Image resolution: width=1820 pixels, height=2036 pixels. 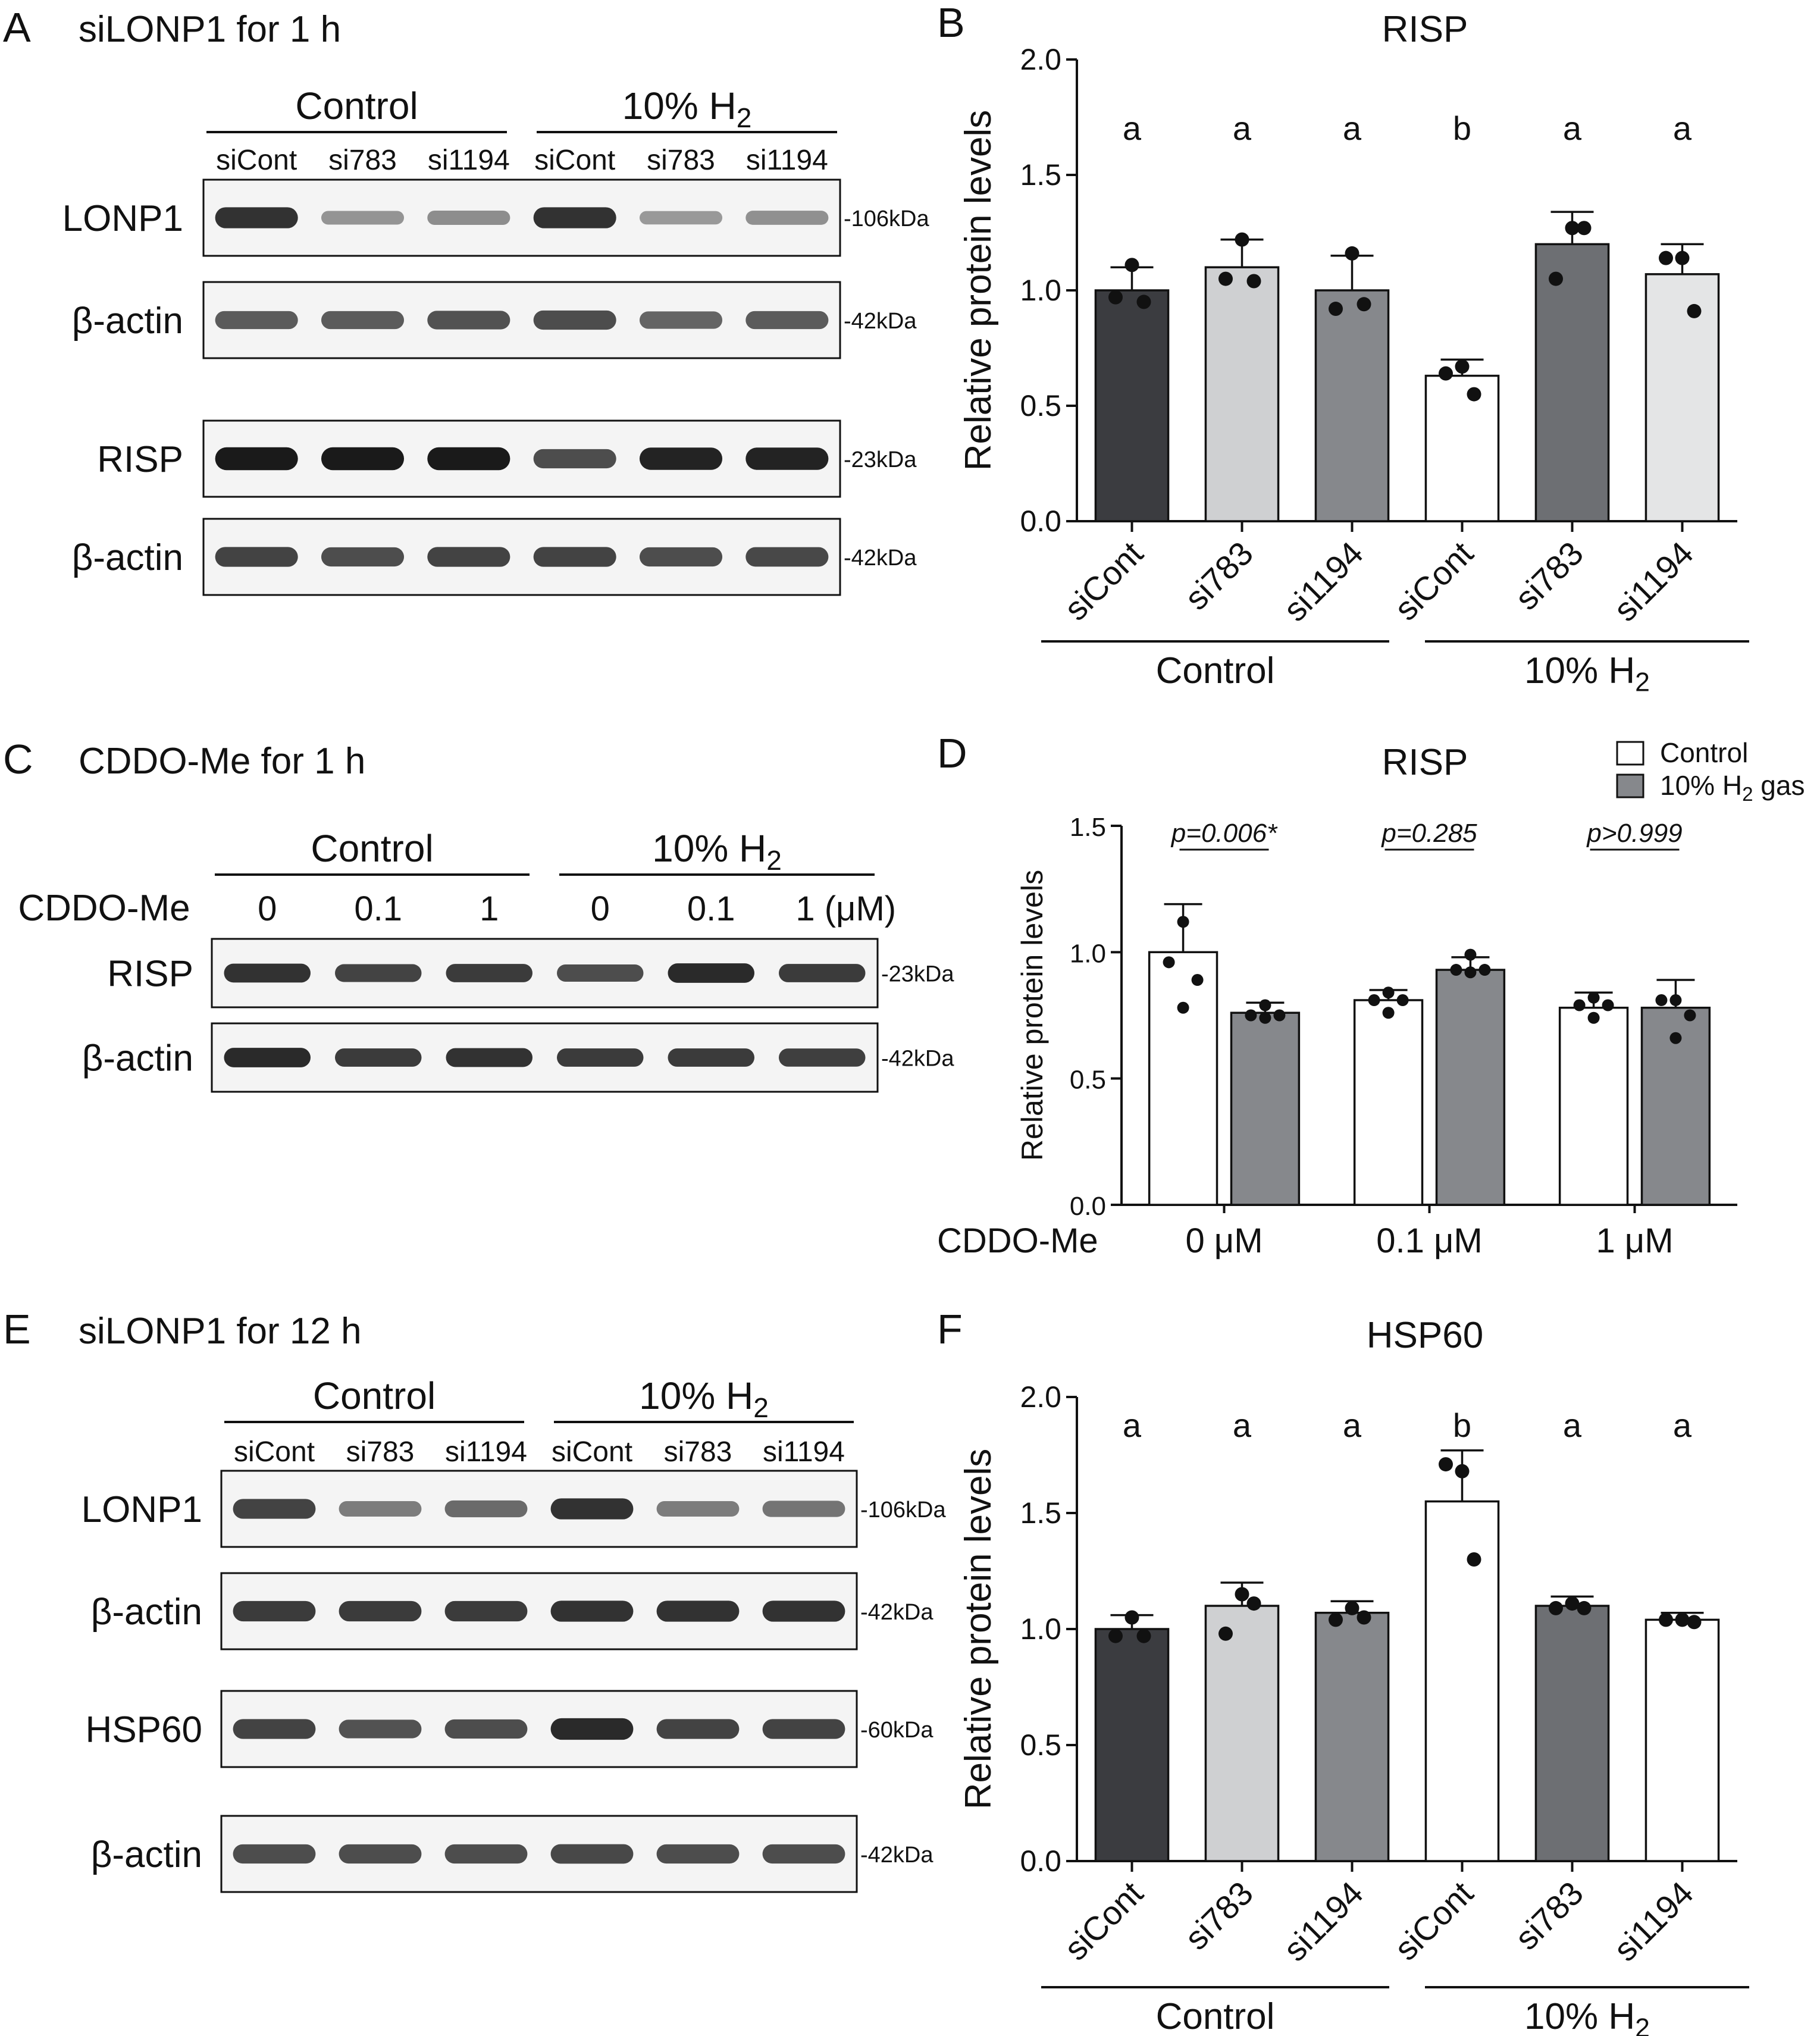 What do you see at coordinates (1653, 581) in the screenshot?
I see `x-tick-label: si1194` at bounding box center [1653, 581].